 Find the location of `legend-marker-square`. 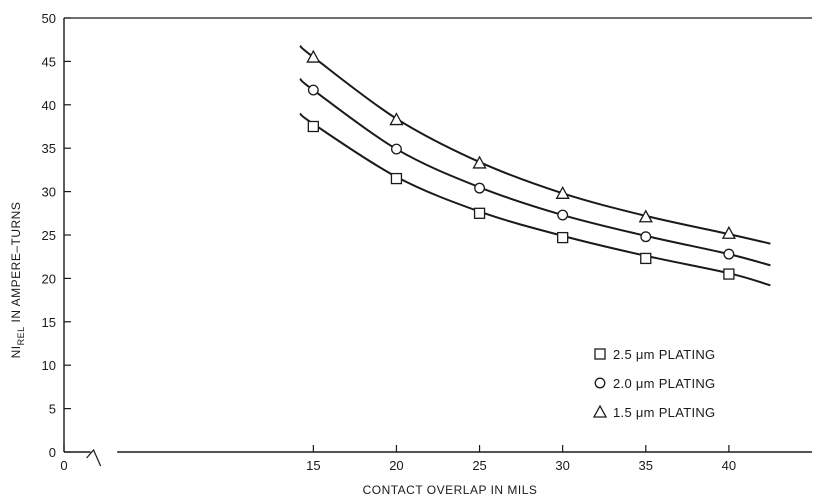

legend-marker-square is located at coordinates (600, 354).